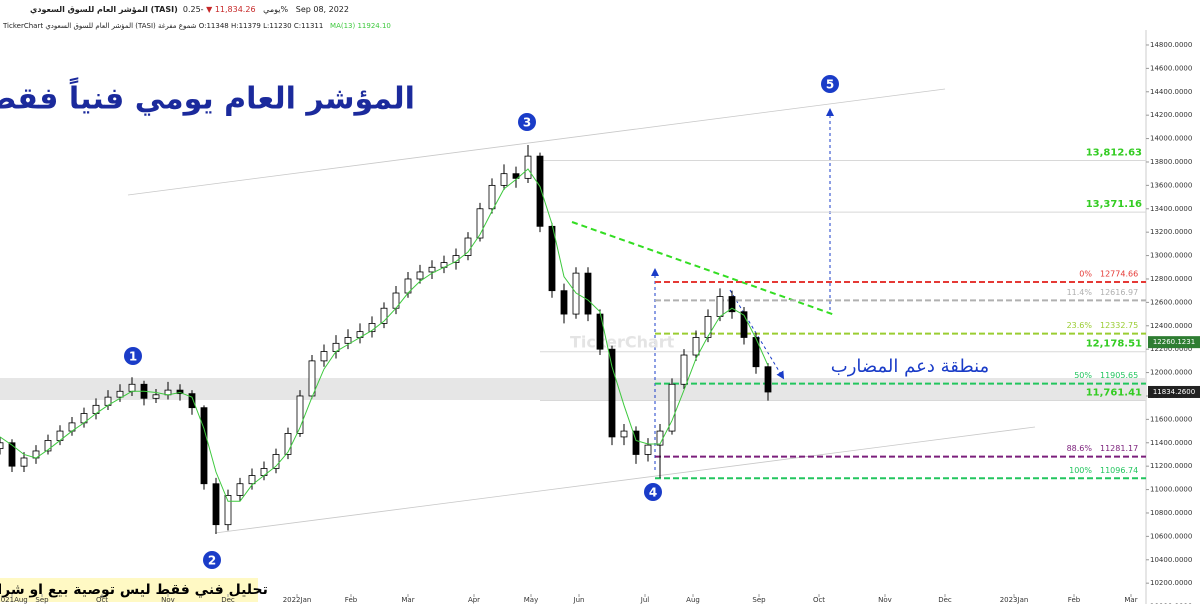  What do you see at coordinates (1171, 583) in the screenshot?
I see `y-tick-label: 10200.0000` at bounding box center [1171, 583].